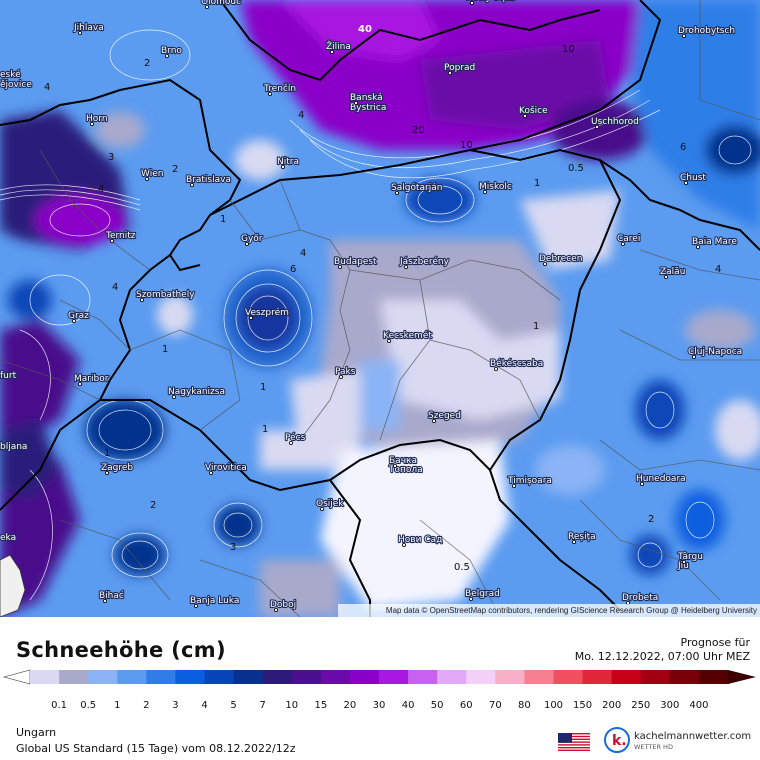 Image resolution: width=760 pixels, height=760 pixels. I want to click on city-szombathely: Szombathely, so click(165, 295).